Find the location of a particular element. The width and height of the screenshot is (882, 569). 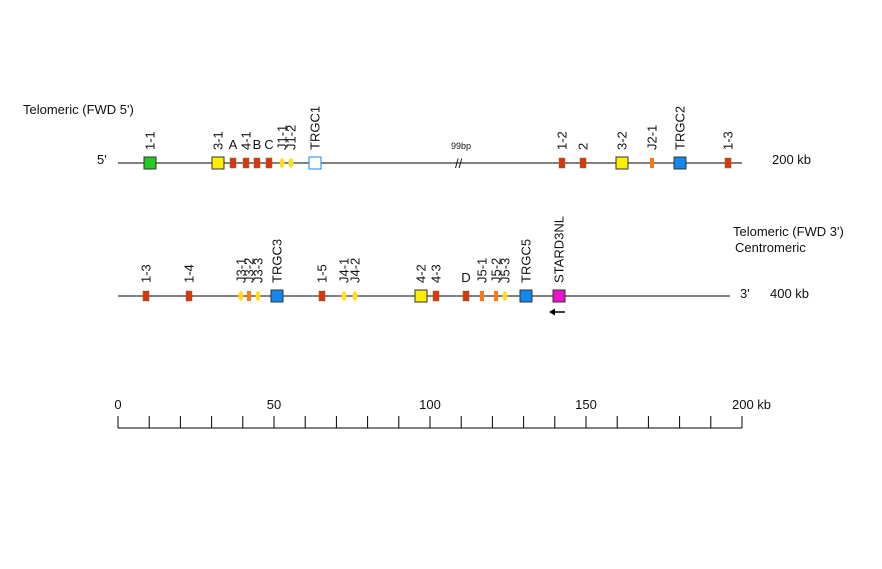

row1-heading: Telomeric (FWD 5') is located at coordinates (78, 109).